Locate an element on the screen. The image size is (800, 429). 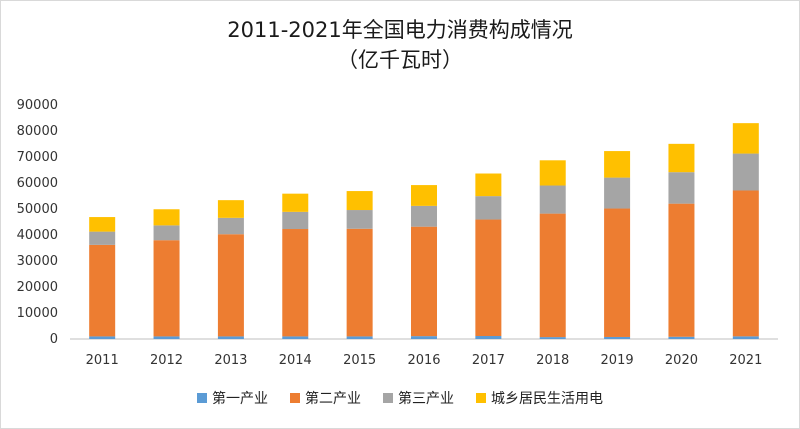
y-tick-label: 60000 is located at coordinates (37, 183).